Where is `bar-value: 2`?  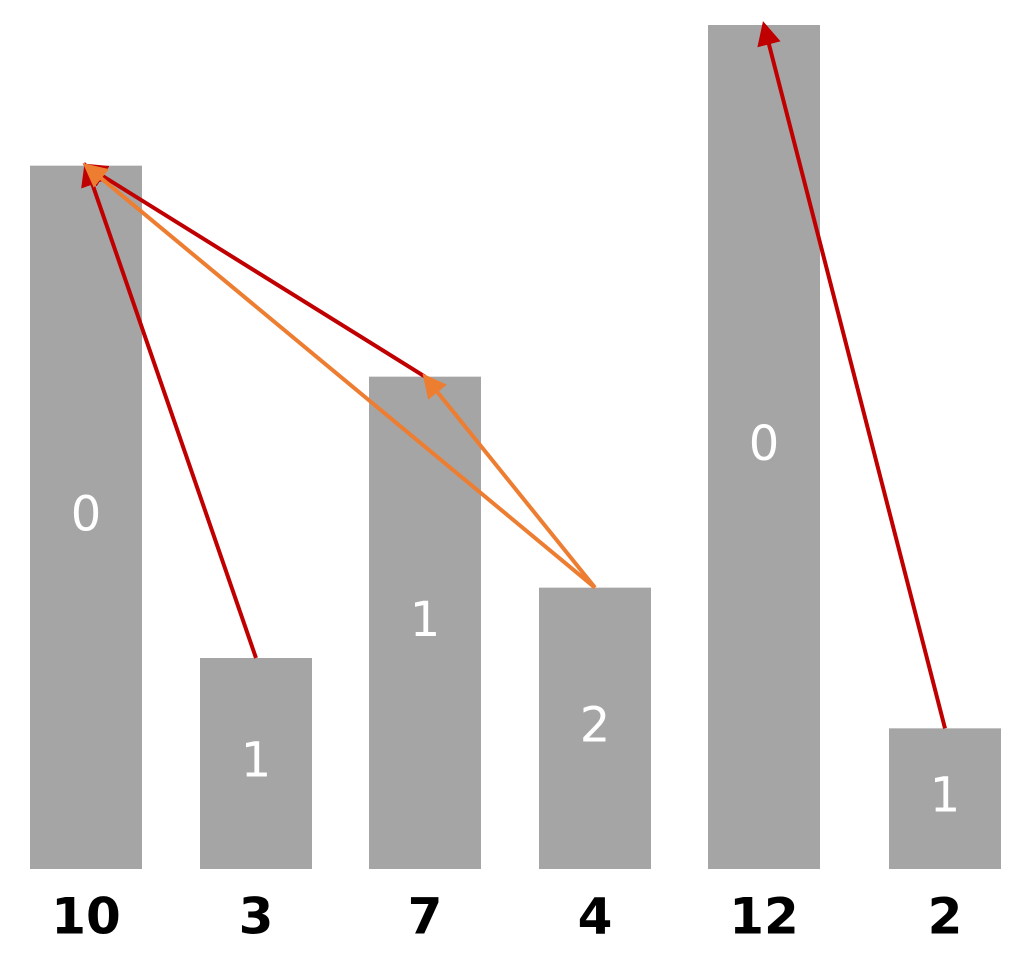
bar-value: 2 is located at coordinates (945, 917).